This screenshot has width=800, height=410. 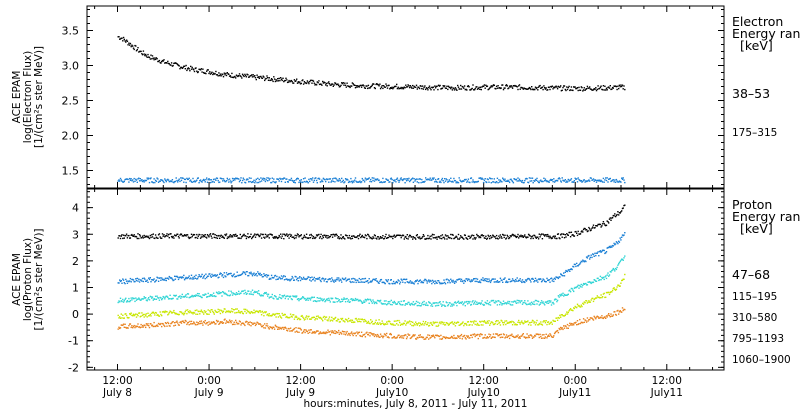 What do you see at coordinates (73, 367) in the screenshot?
I see `proton-ytick-label: -2` at bounding box center [73, 367].